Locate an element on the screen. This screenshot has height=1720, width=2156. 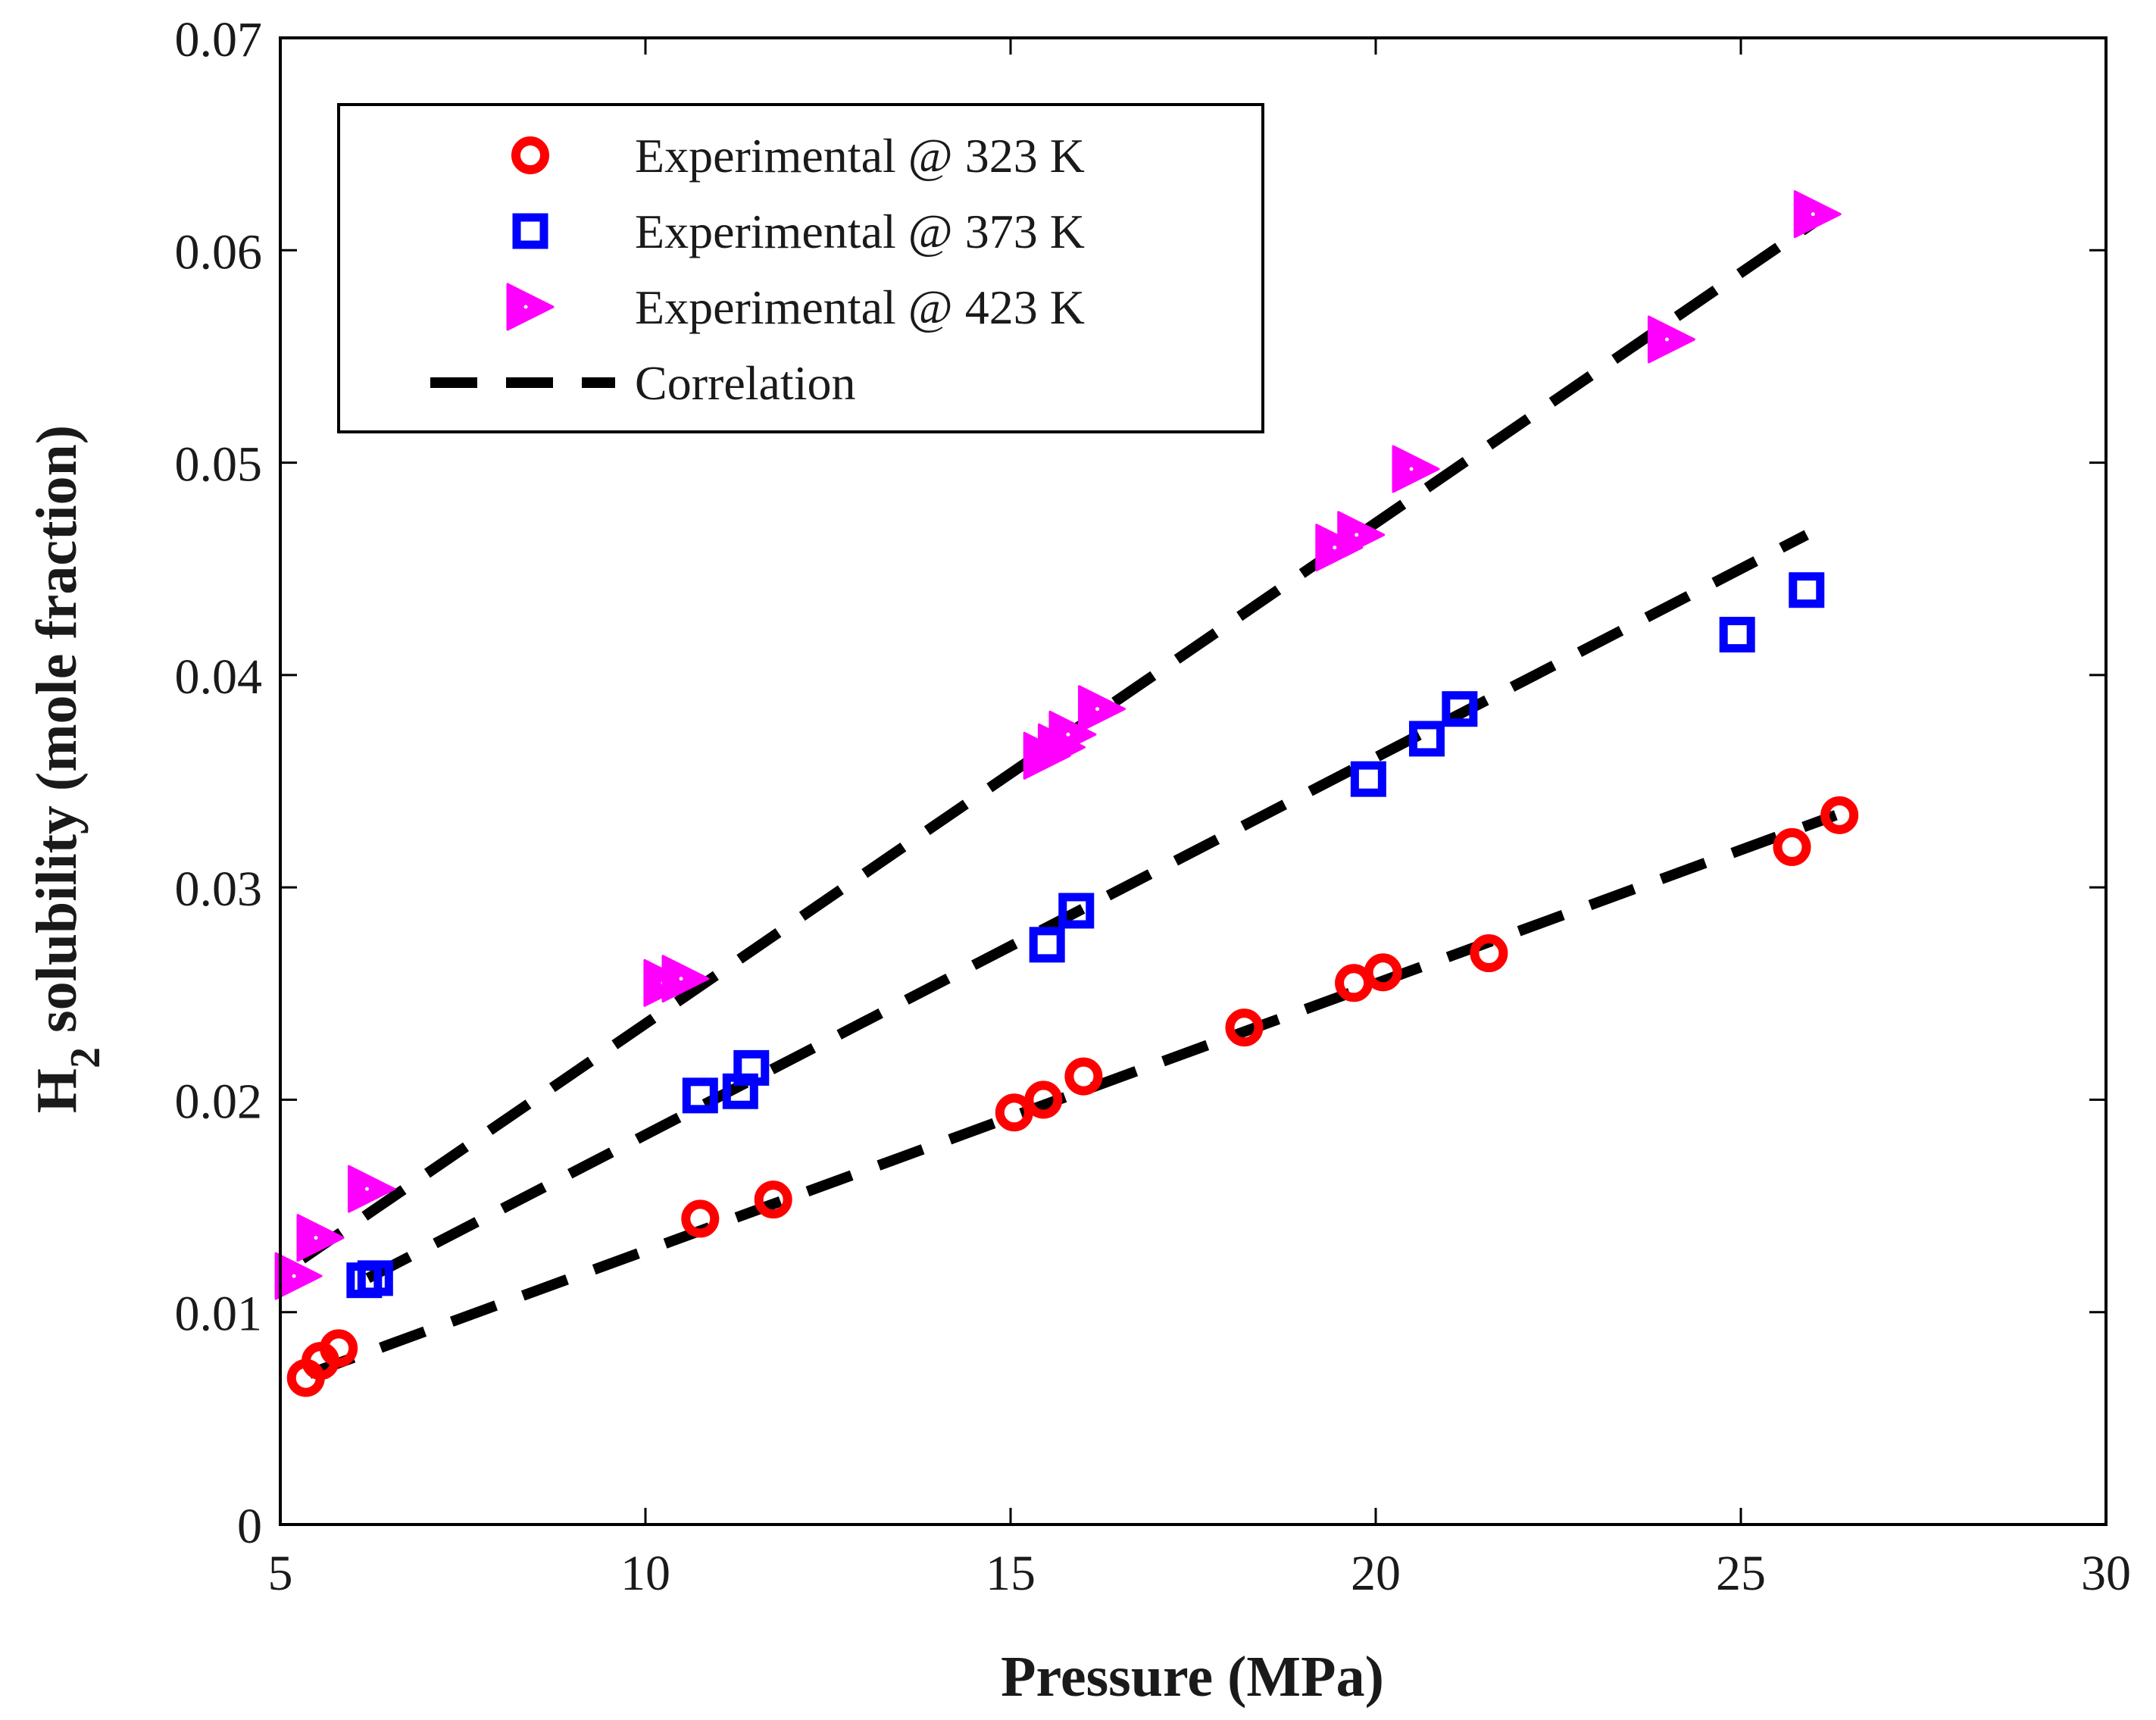
x-tick-label: 15 is located at coordinates (1011, 1573).